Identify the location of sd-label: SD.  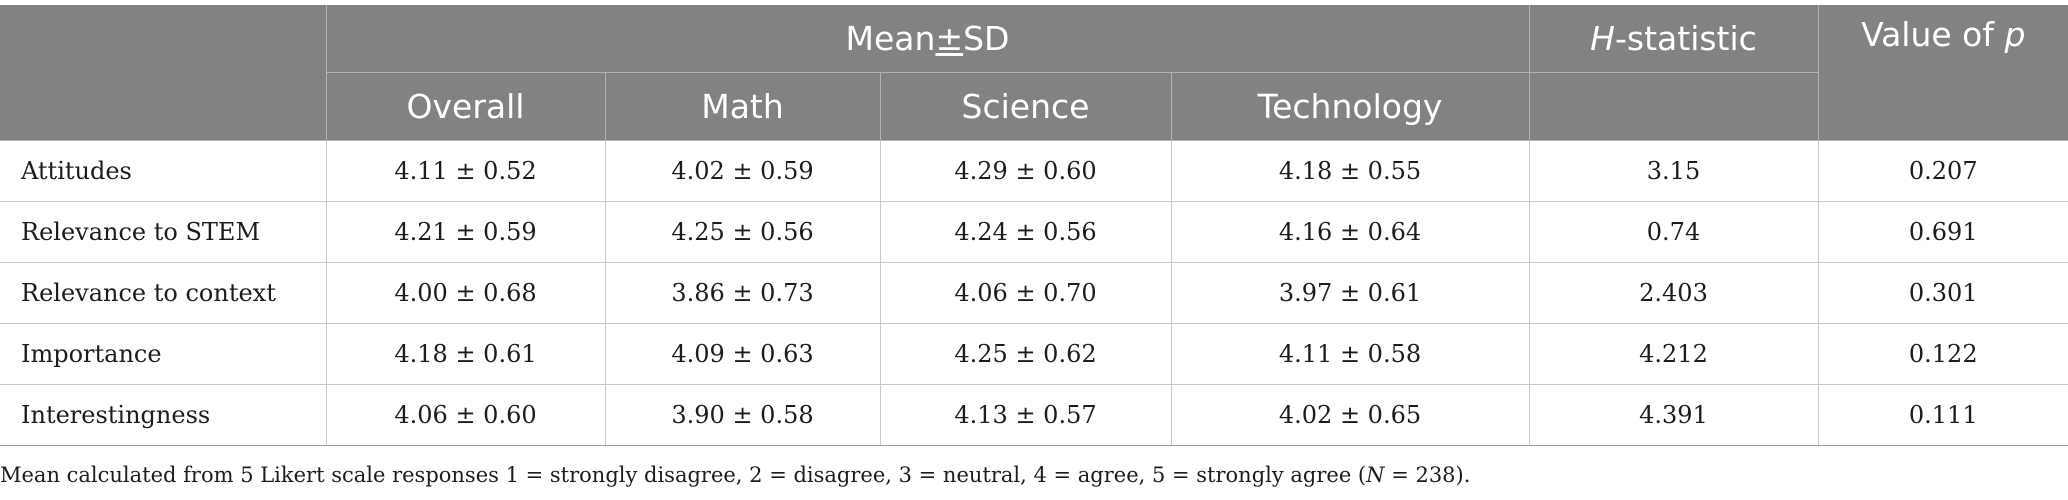
(986, 38).